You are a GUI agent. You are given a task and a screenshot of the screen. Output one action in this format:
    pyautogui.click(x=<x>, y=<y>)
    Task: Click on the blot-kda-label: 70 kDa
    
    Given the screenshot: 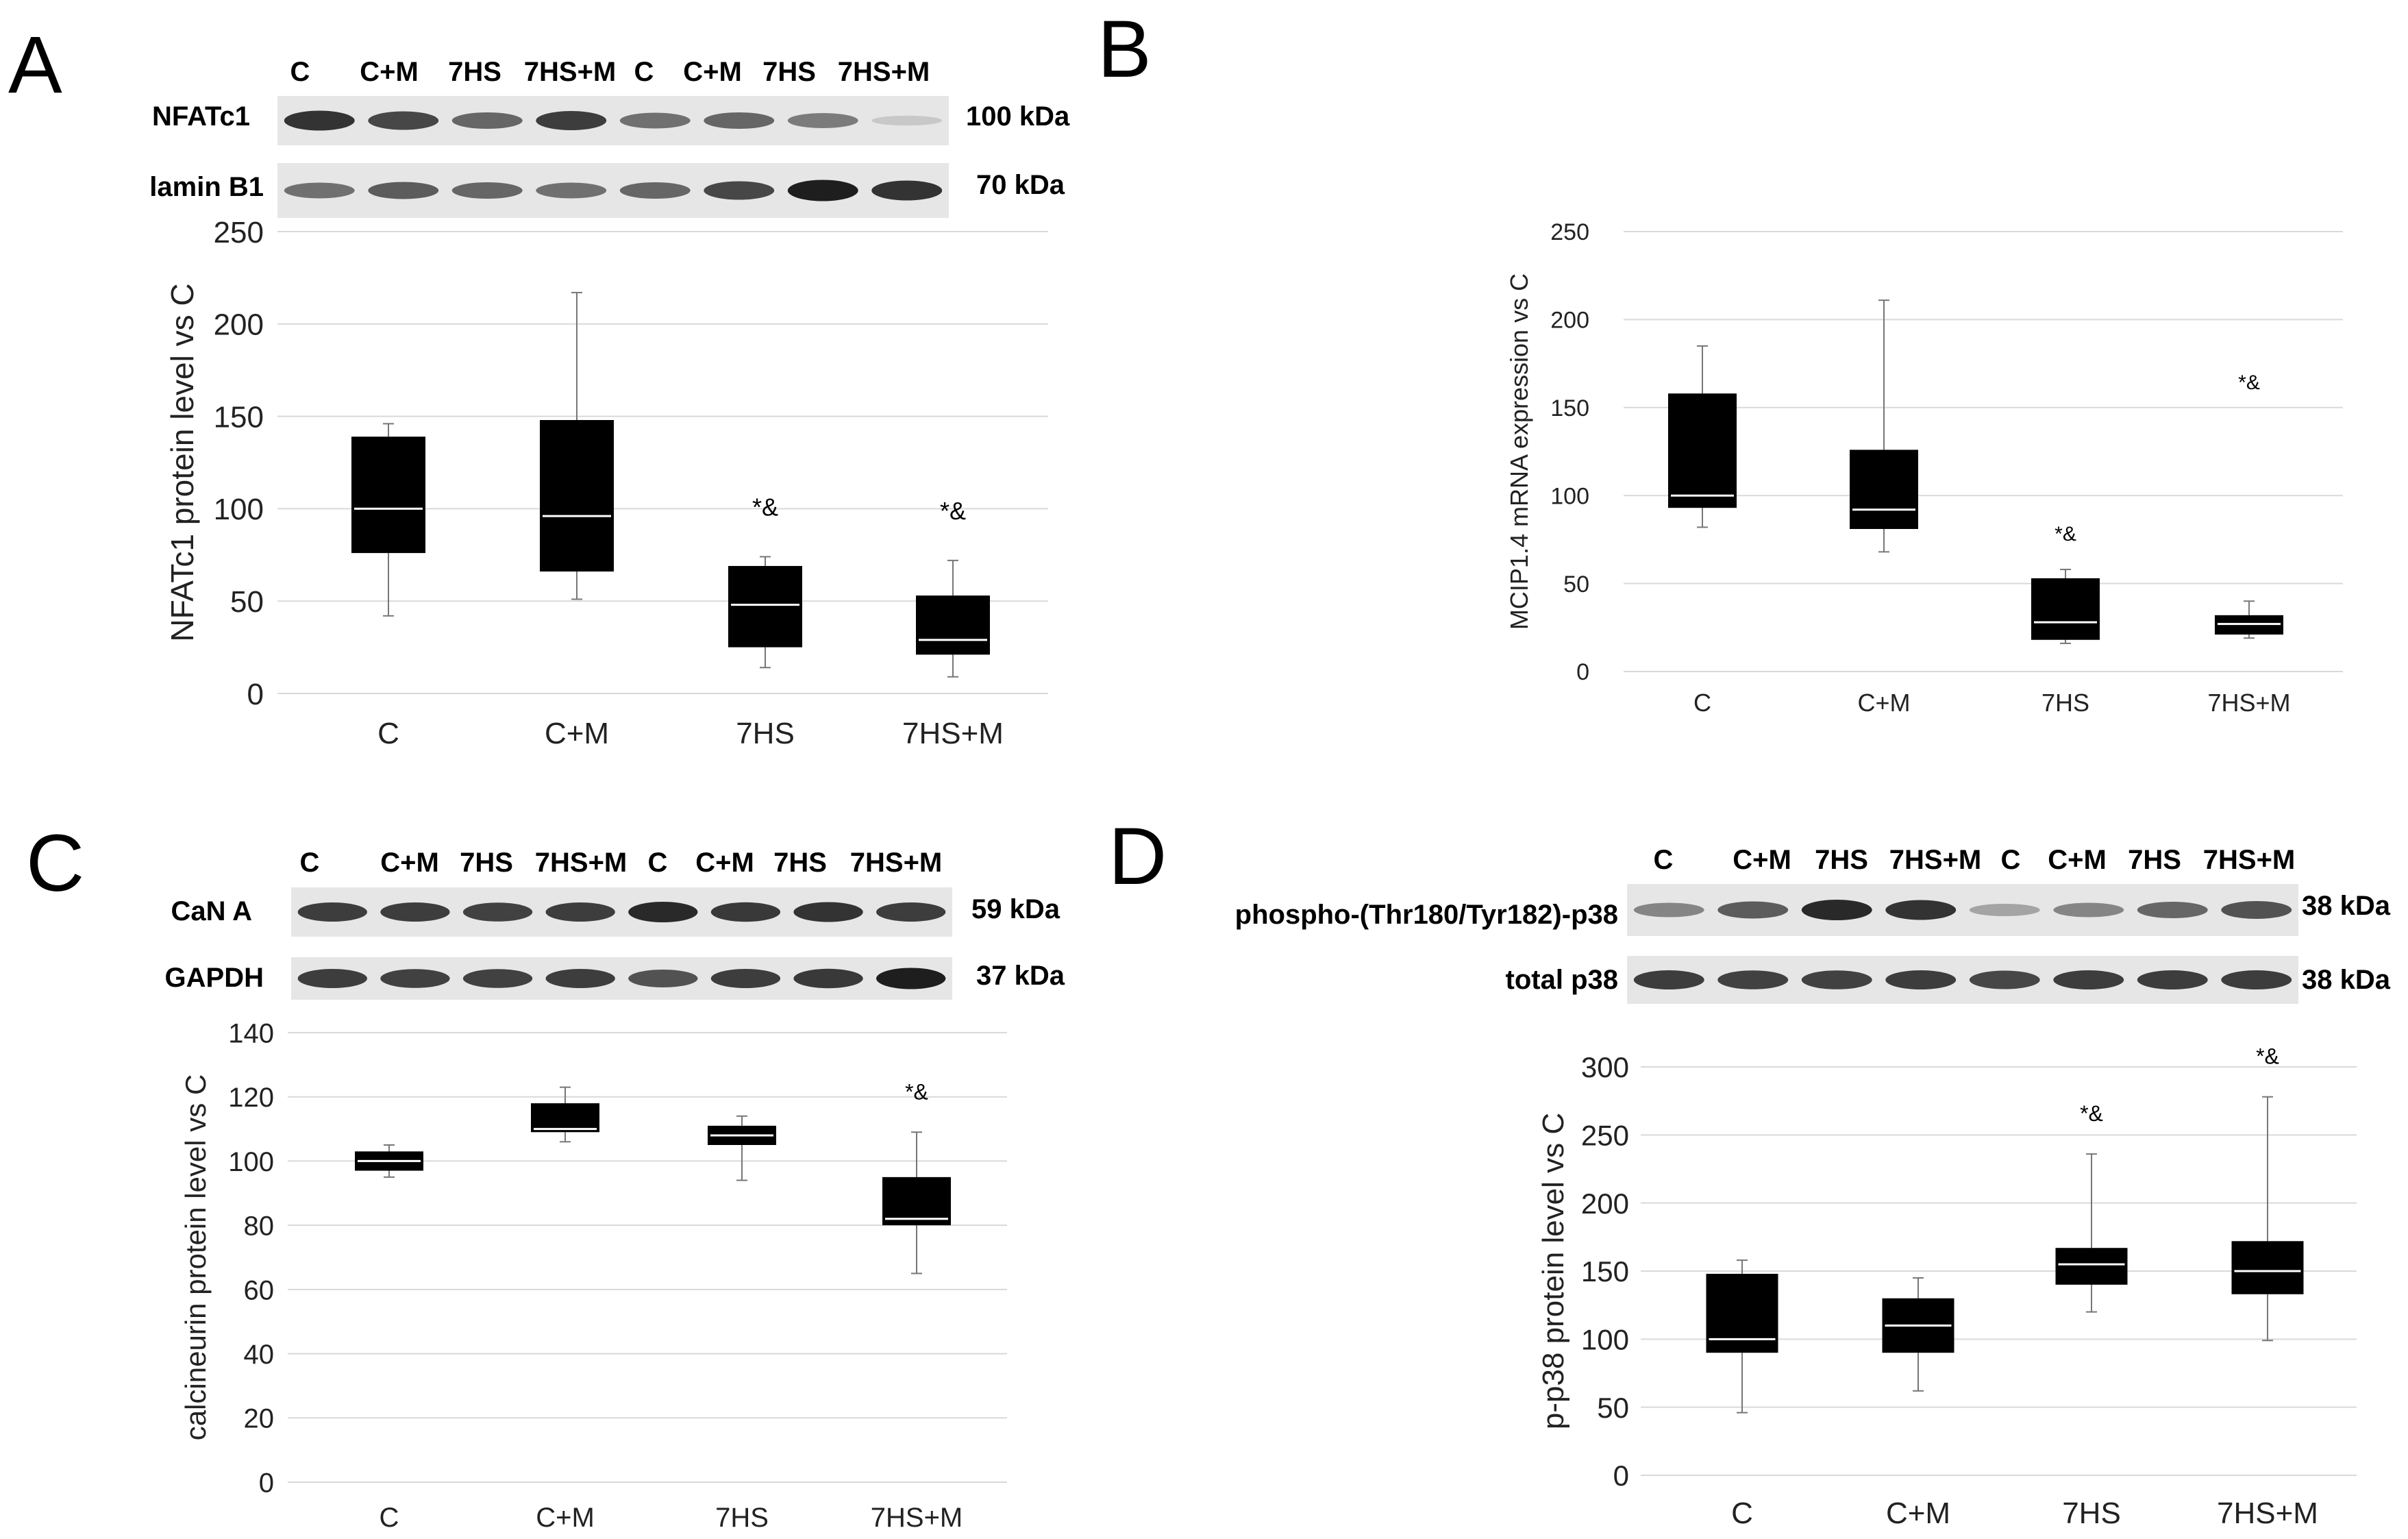 What is the action you would take?
    pyautogui.click(x=1021, y=185)
    